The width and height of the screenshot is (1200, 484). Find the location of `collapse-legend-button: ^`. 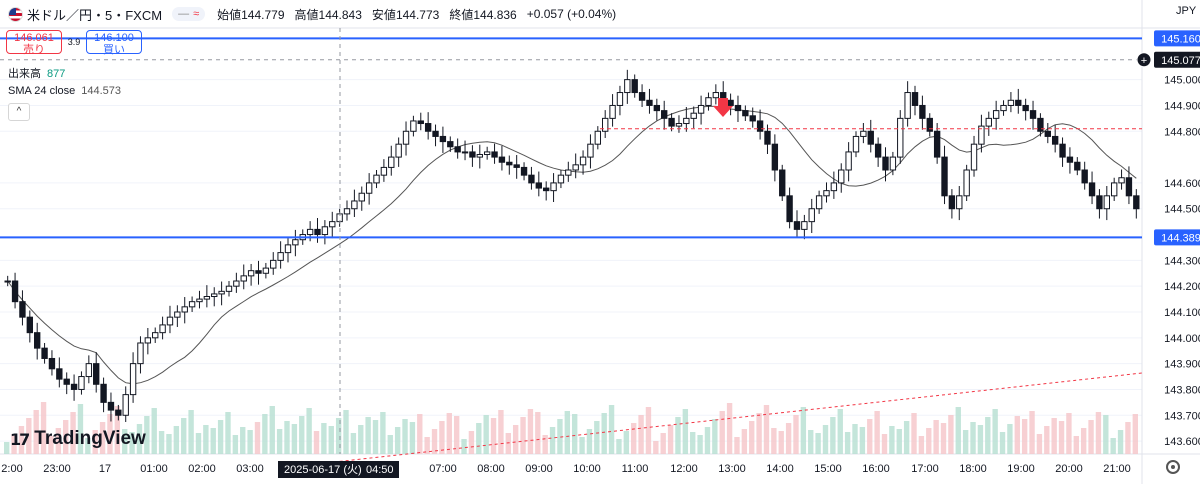

collapse-legend-button: ^ is located at coordinates (19, 112).